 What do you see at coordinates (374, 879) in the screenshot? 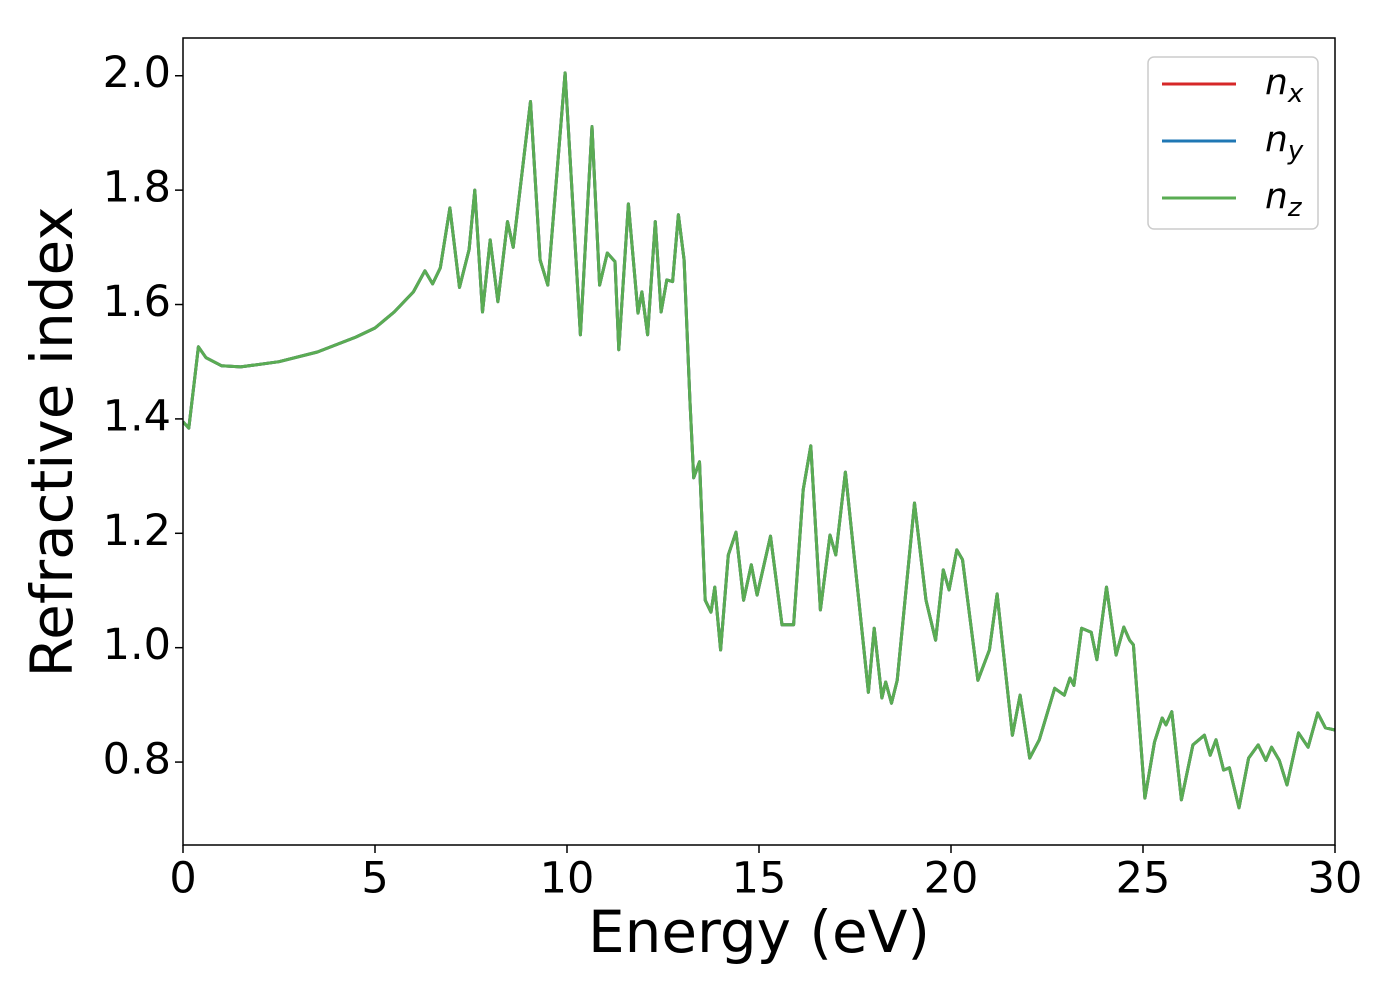
I see `x-tick-label: 5` at bounding box center [374, 879].